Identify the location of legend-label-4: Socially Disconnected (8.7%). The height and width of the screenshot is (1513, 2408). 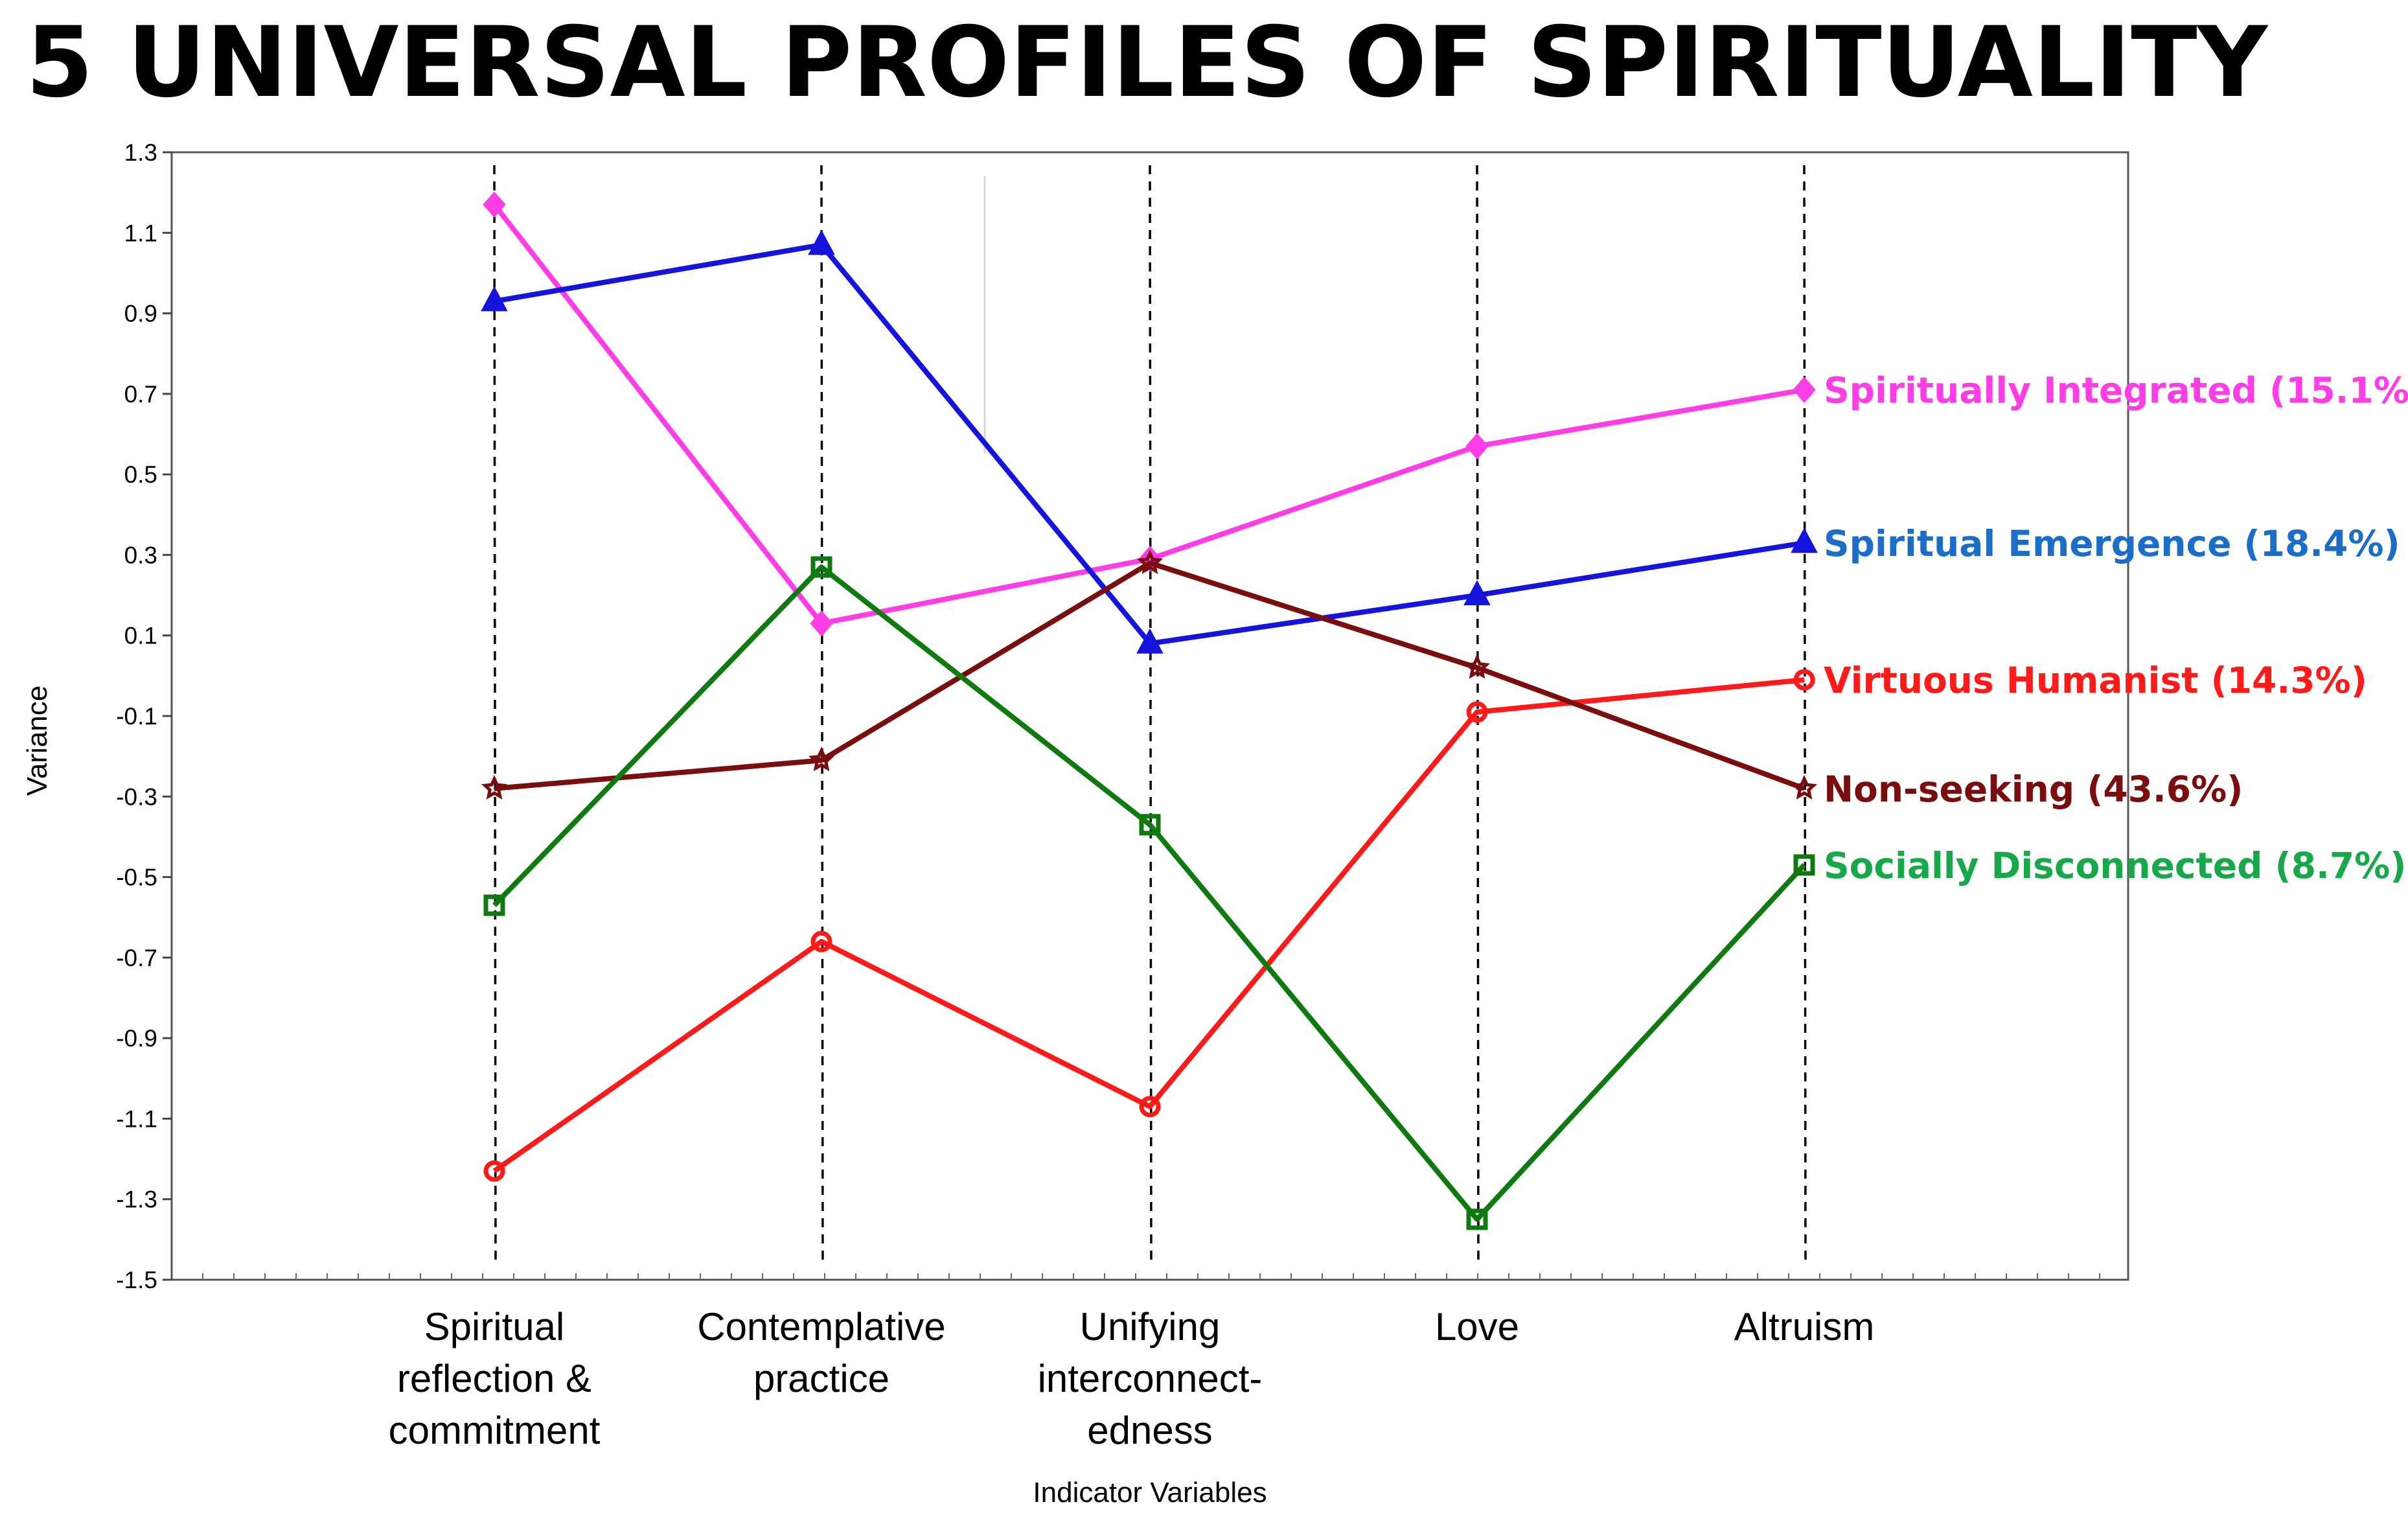
(2115, 865).